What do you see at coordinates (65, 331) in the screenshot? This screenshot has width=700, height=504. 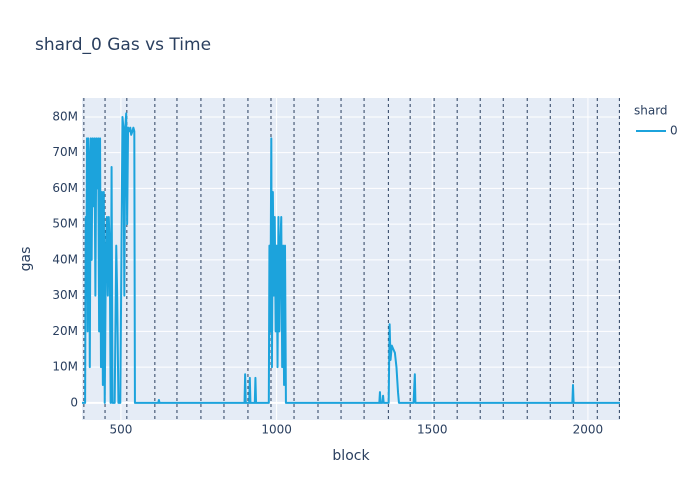 I see `y-tick-label: 20M` at bounding box center [65, 331].